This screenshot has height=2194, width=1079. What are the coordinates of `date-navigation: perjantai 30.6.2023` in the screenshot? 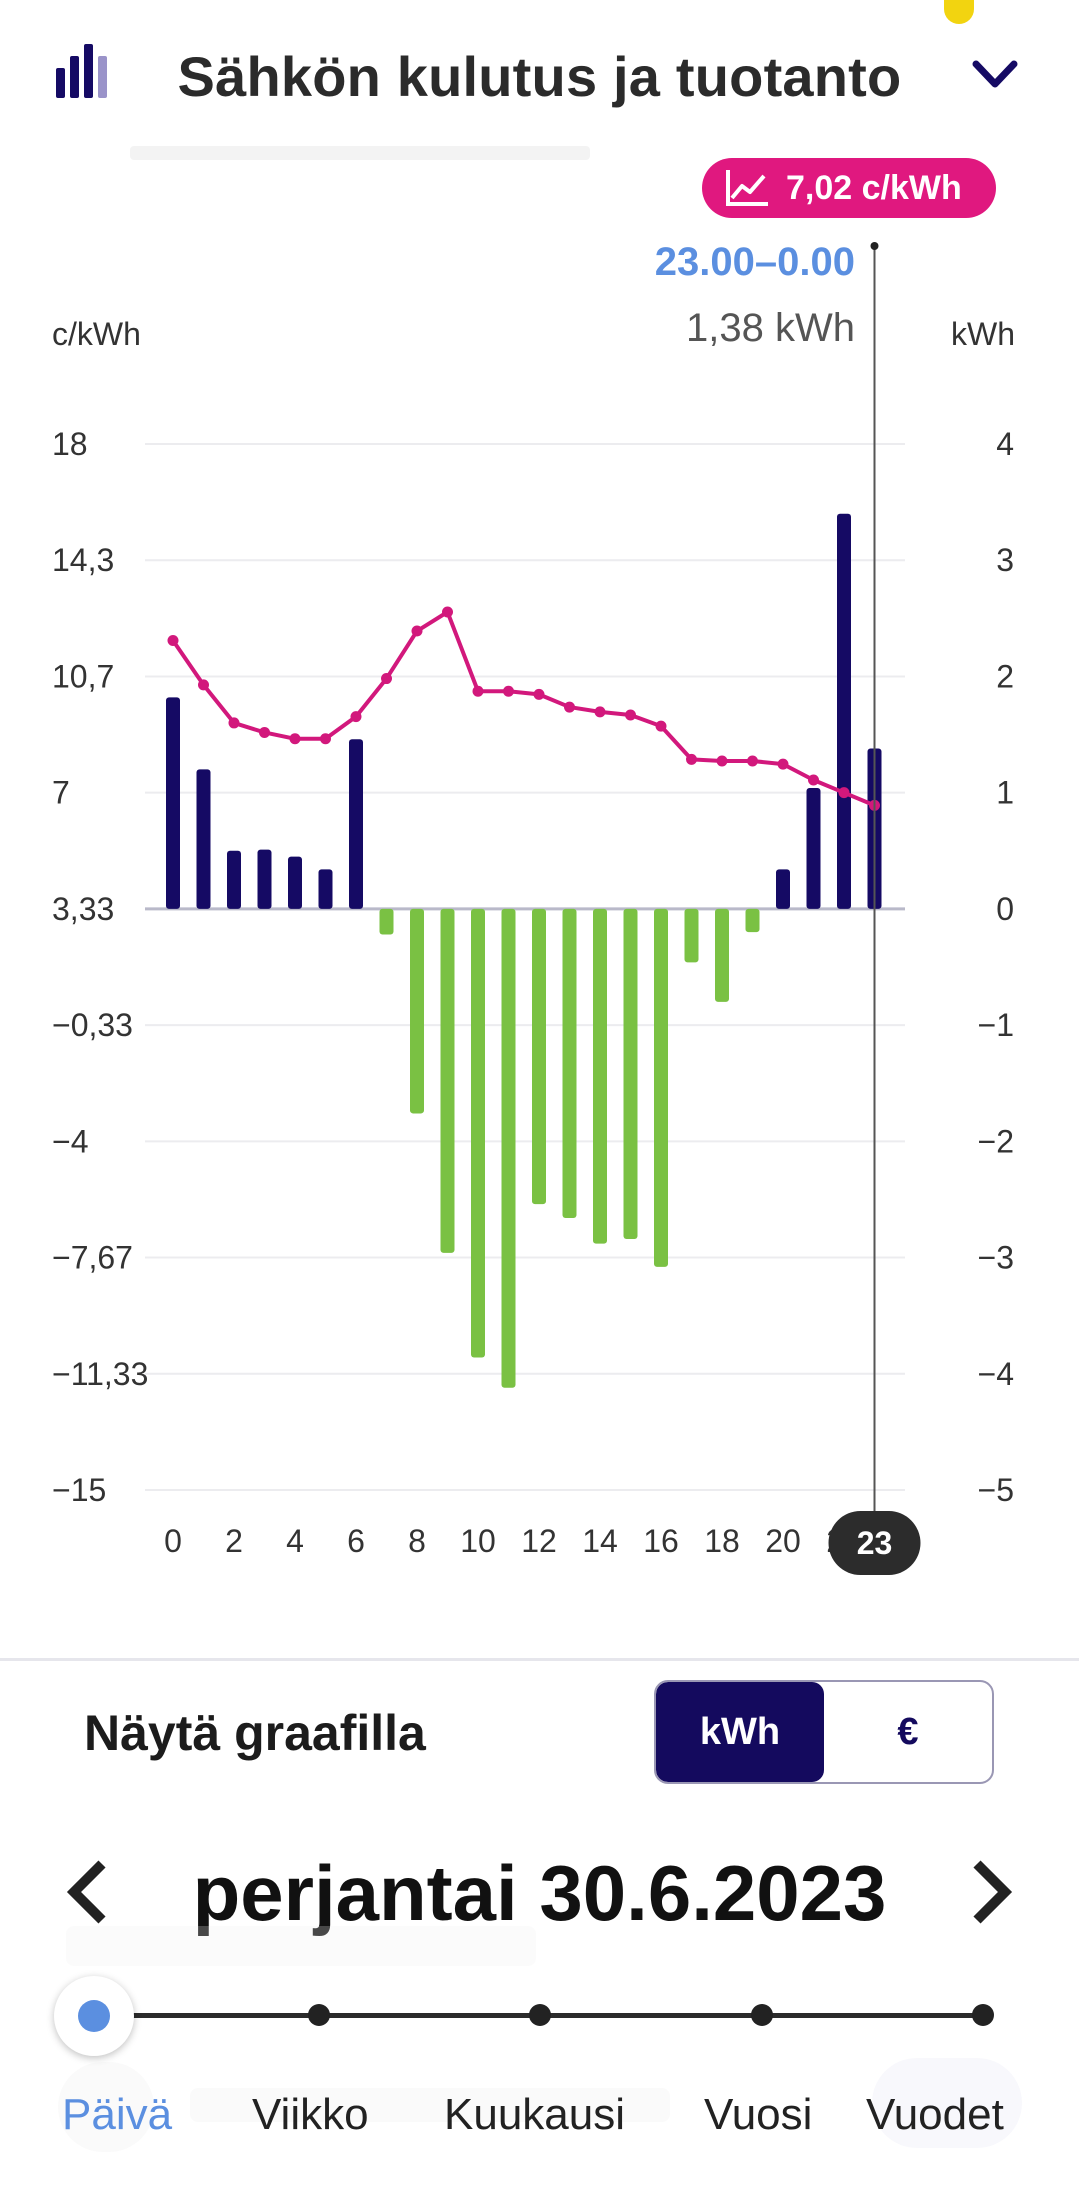 It's located at (539, 1890).